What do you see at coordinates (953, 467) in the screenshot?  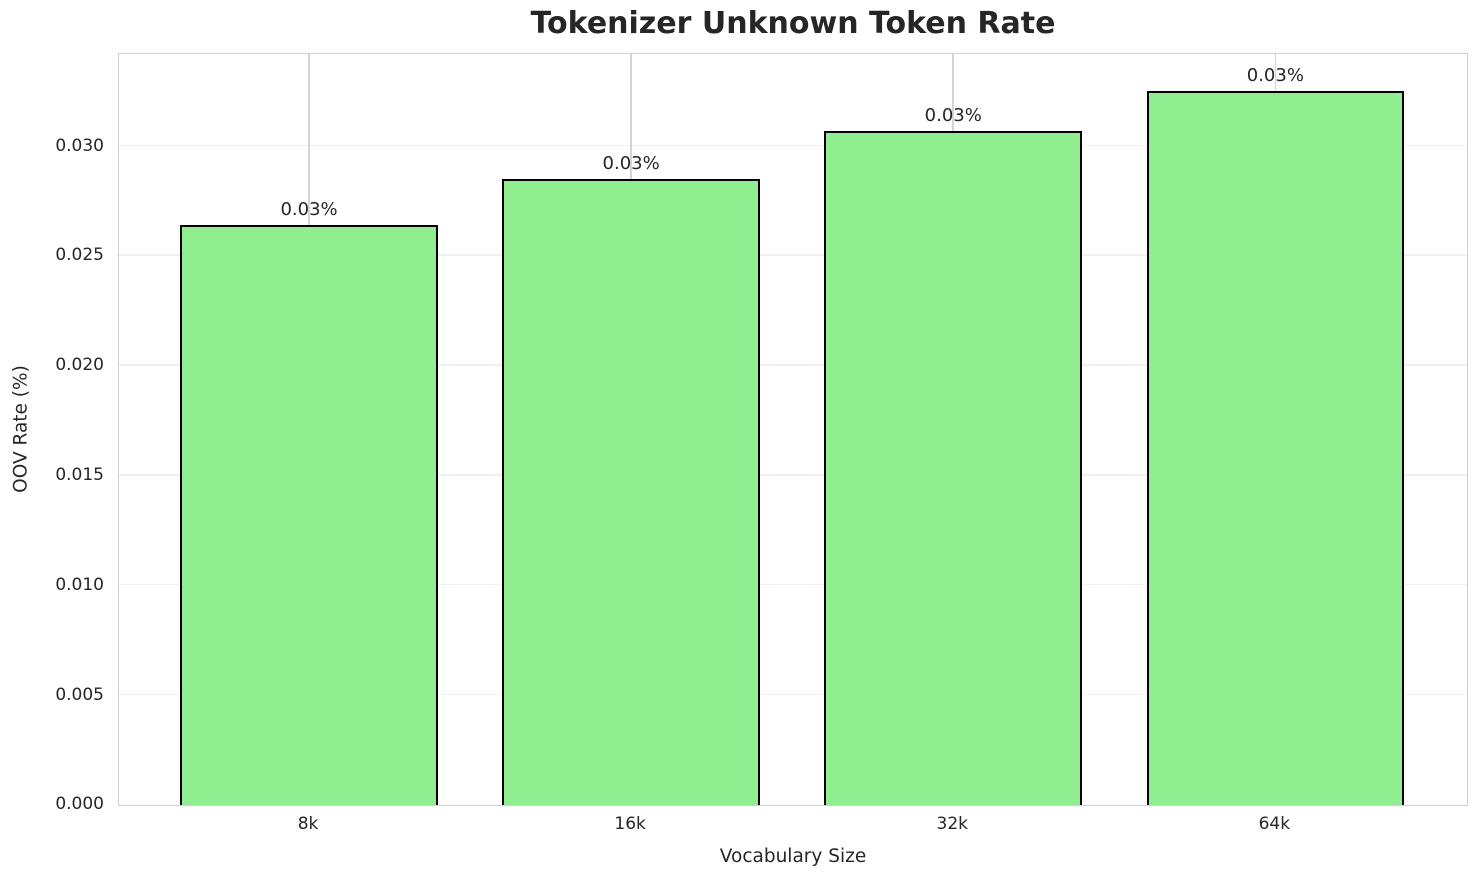 I see `bar-32k` at bounding box center [953, 467].